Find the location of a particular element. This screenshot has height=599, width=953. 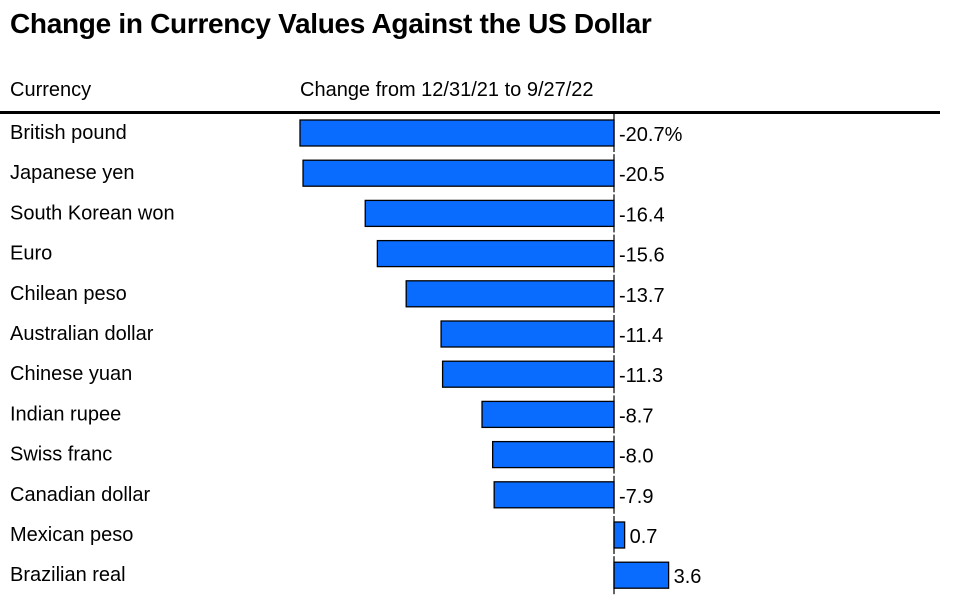

value-label: 0.7 is located at coordinates (644, 537).